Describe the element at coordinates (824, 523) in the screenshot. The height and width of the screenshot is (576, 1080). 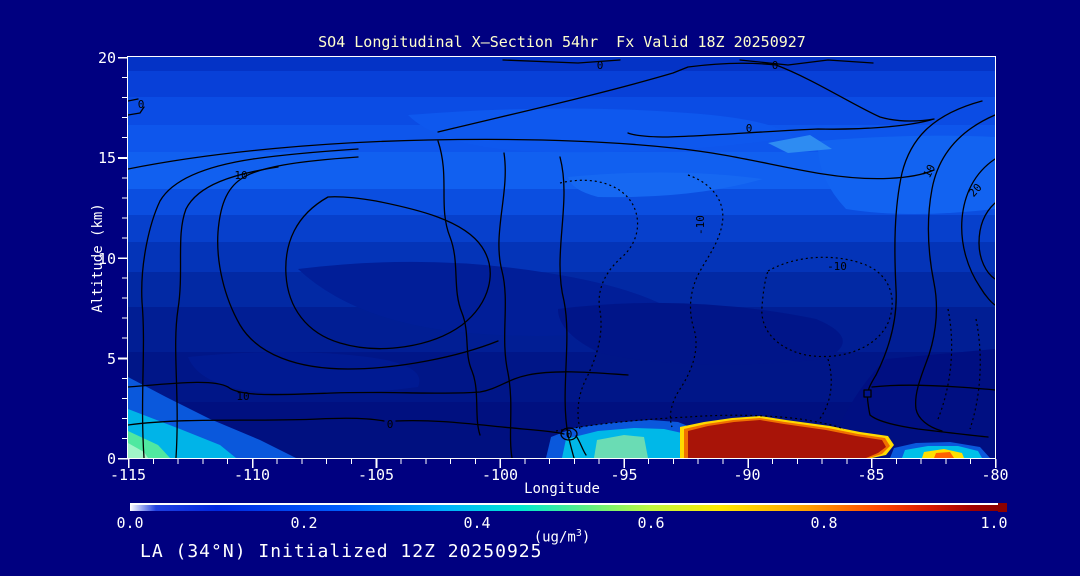
I see `colorbar-tick-label: 0.8` at that location.